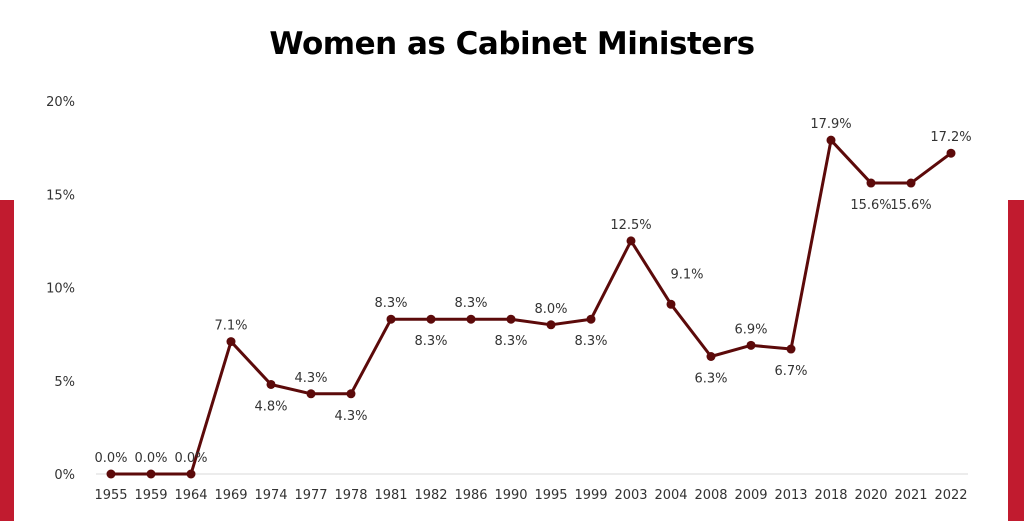 The width and height of the screenshot is (1024, 521). What do you see at coordinates (550, 309) in the screenshot?
I see `data-label: 8.0%` at bounding box center [550, 309].